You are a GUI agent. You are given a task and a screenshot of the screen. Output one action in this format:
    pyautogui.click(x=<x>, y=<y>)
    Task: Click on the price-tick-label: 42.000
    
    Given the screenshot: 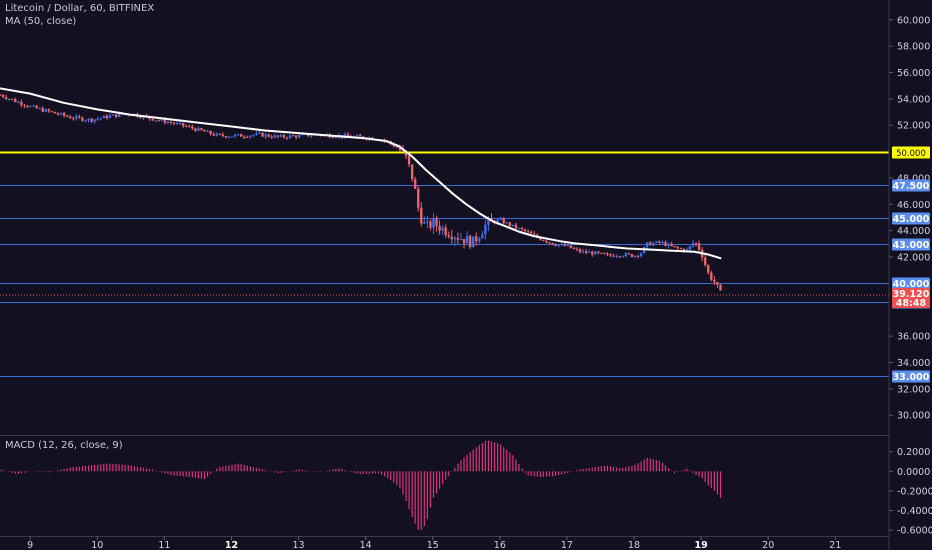 What is the action you would take?
    pyautogui.click(x=913, y=258)
    